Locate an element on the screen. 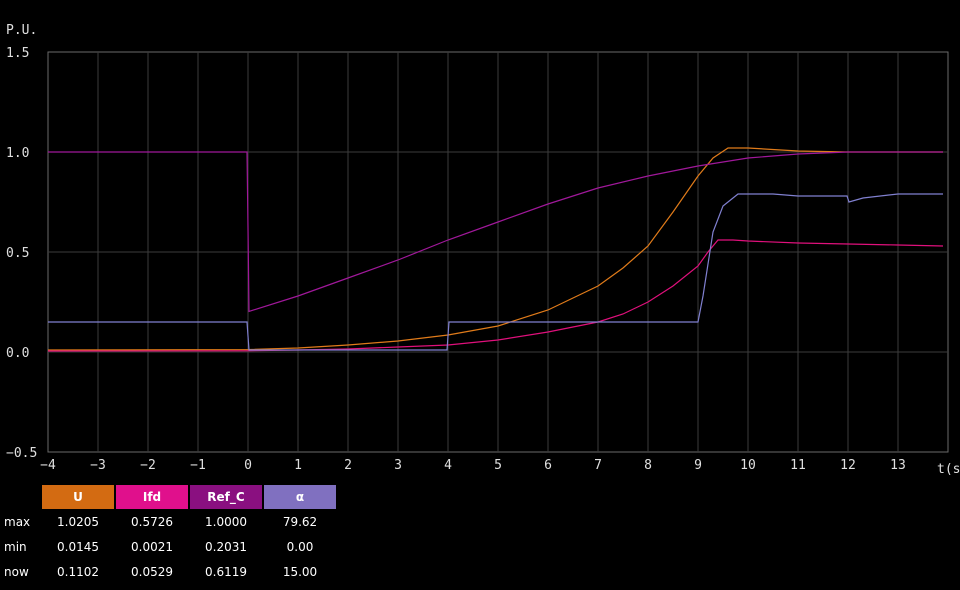 This screenshot has height=590, width=960. legend-row-max: max 1.0205 0.5726 1.0000 79.62 is located at coordinates (169, 521).